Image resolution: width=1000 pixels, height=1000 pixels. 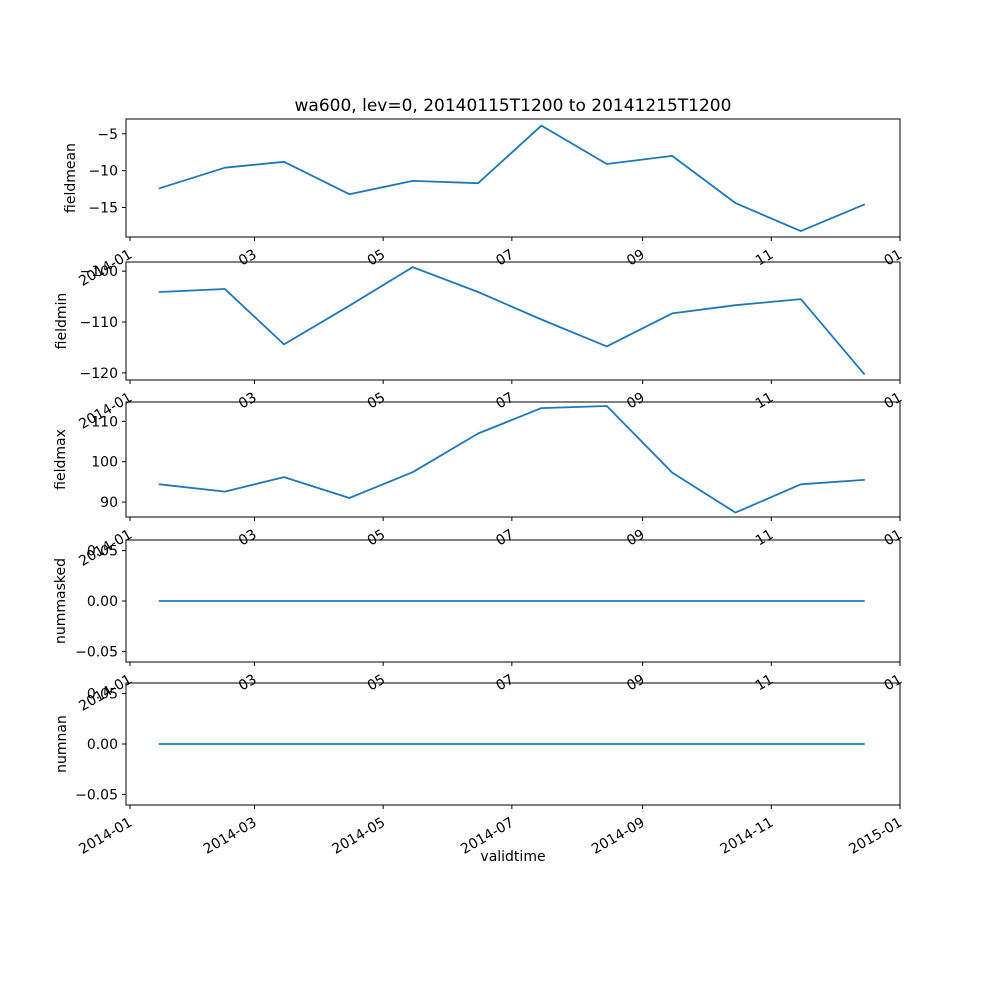 I want to click on fieldmin-line, so click(x=511, y=320).